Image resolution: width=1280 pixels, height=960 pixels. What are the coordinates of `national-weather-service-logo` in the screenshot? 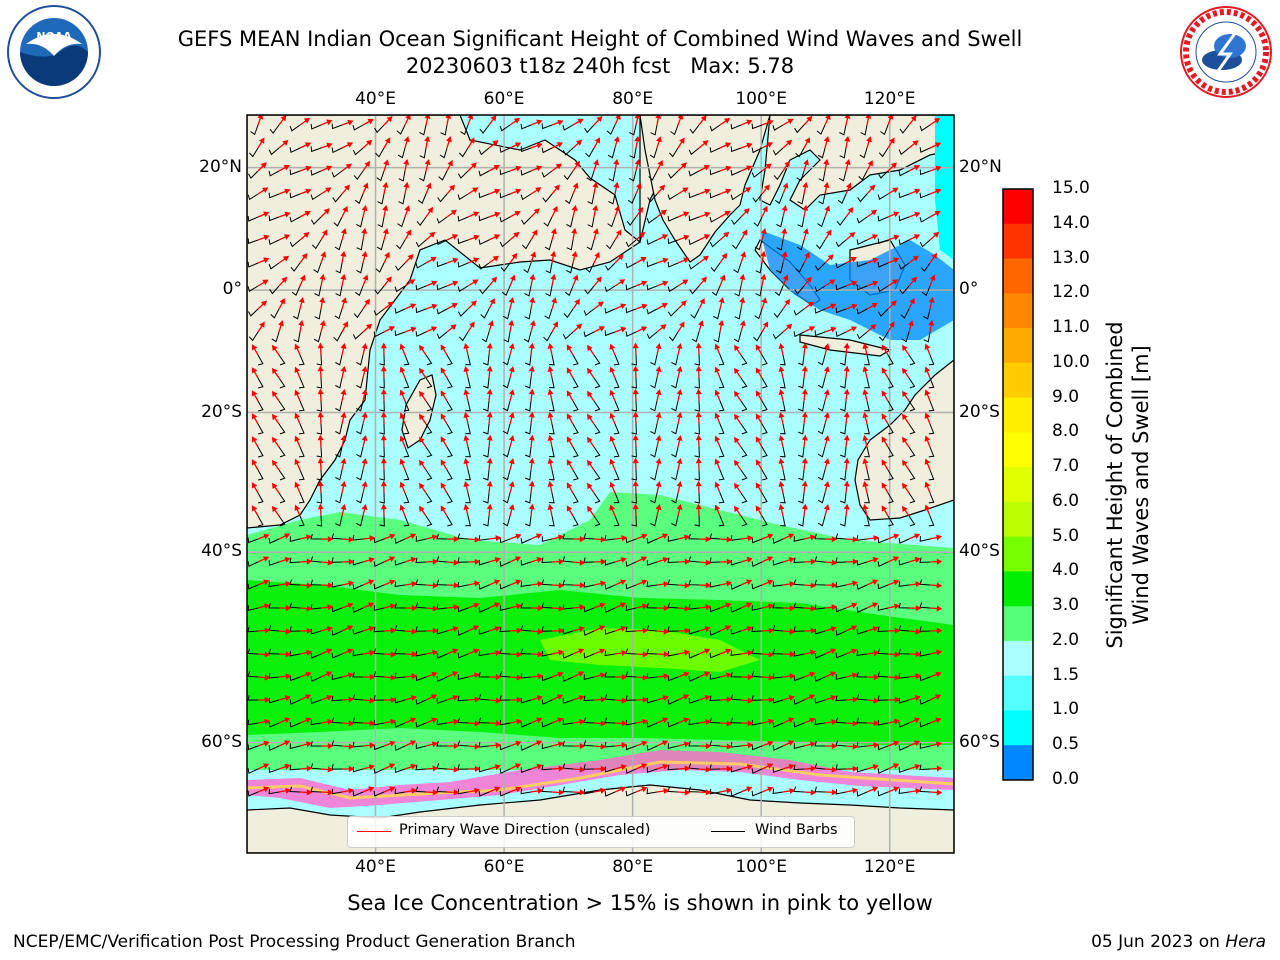 It's located at (1226, 52).